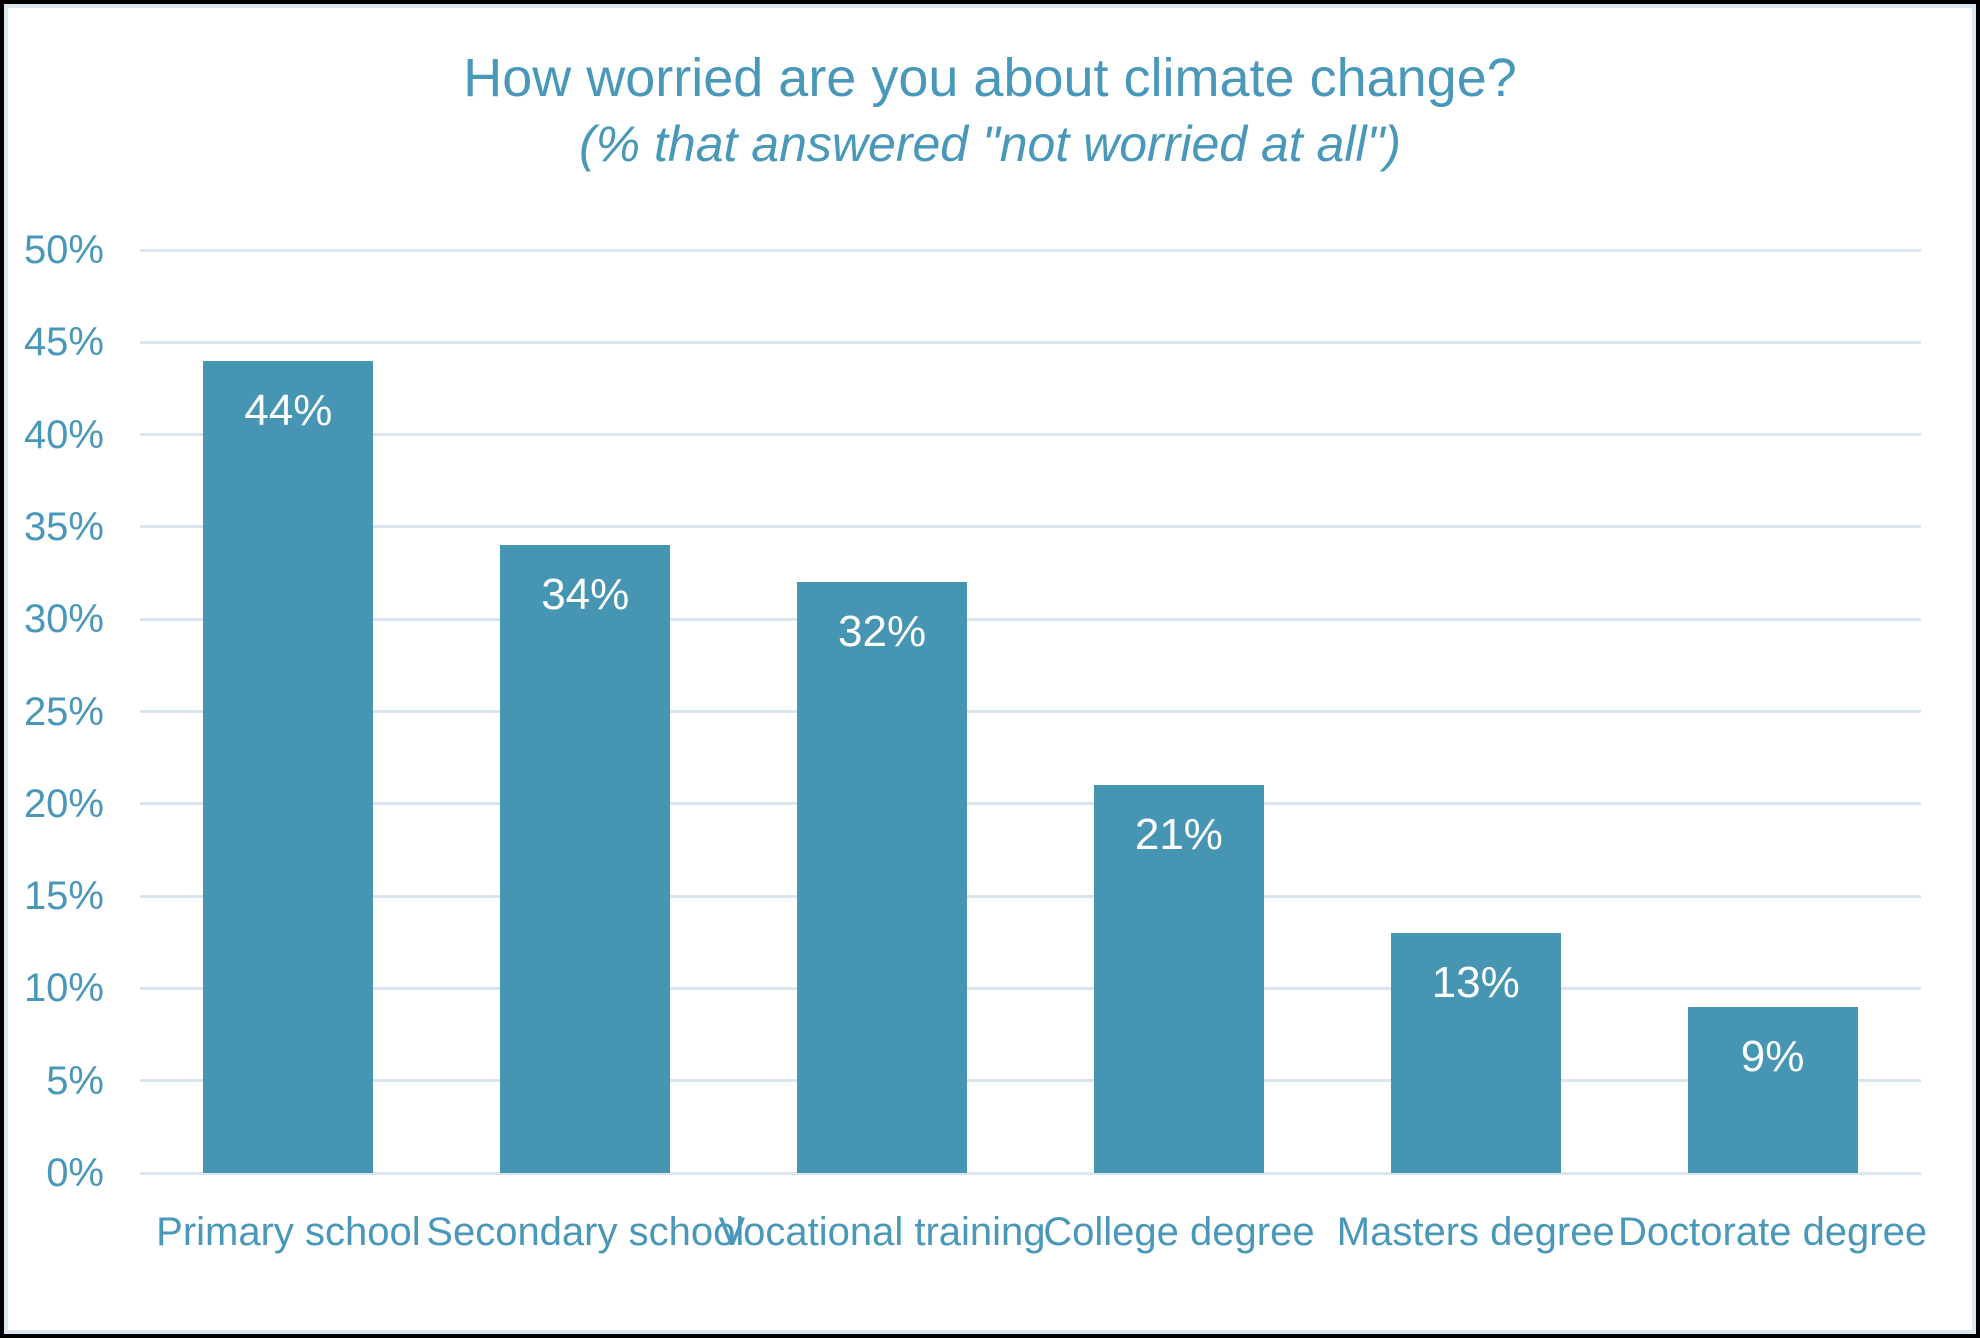 This screenshot has height=1338, width=1980. What do you see at coordinates (1772, 1056) in the screenshot?
I see `bar-value-label: 9%` at bounding box center [1772, 1056].